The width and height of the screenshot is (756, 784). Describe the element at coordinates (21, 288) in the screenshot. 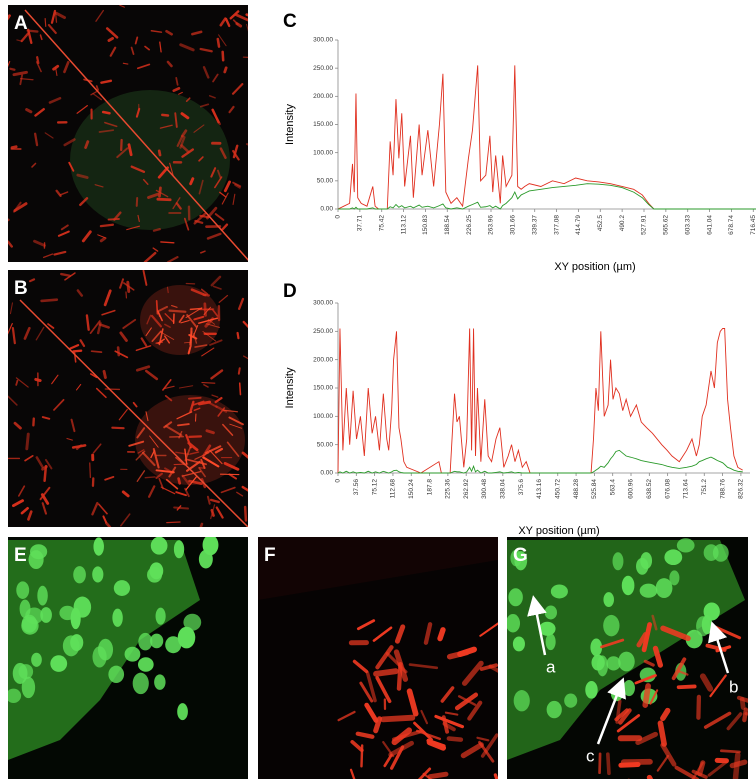

I see `panel-label: B` at that location.